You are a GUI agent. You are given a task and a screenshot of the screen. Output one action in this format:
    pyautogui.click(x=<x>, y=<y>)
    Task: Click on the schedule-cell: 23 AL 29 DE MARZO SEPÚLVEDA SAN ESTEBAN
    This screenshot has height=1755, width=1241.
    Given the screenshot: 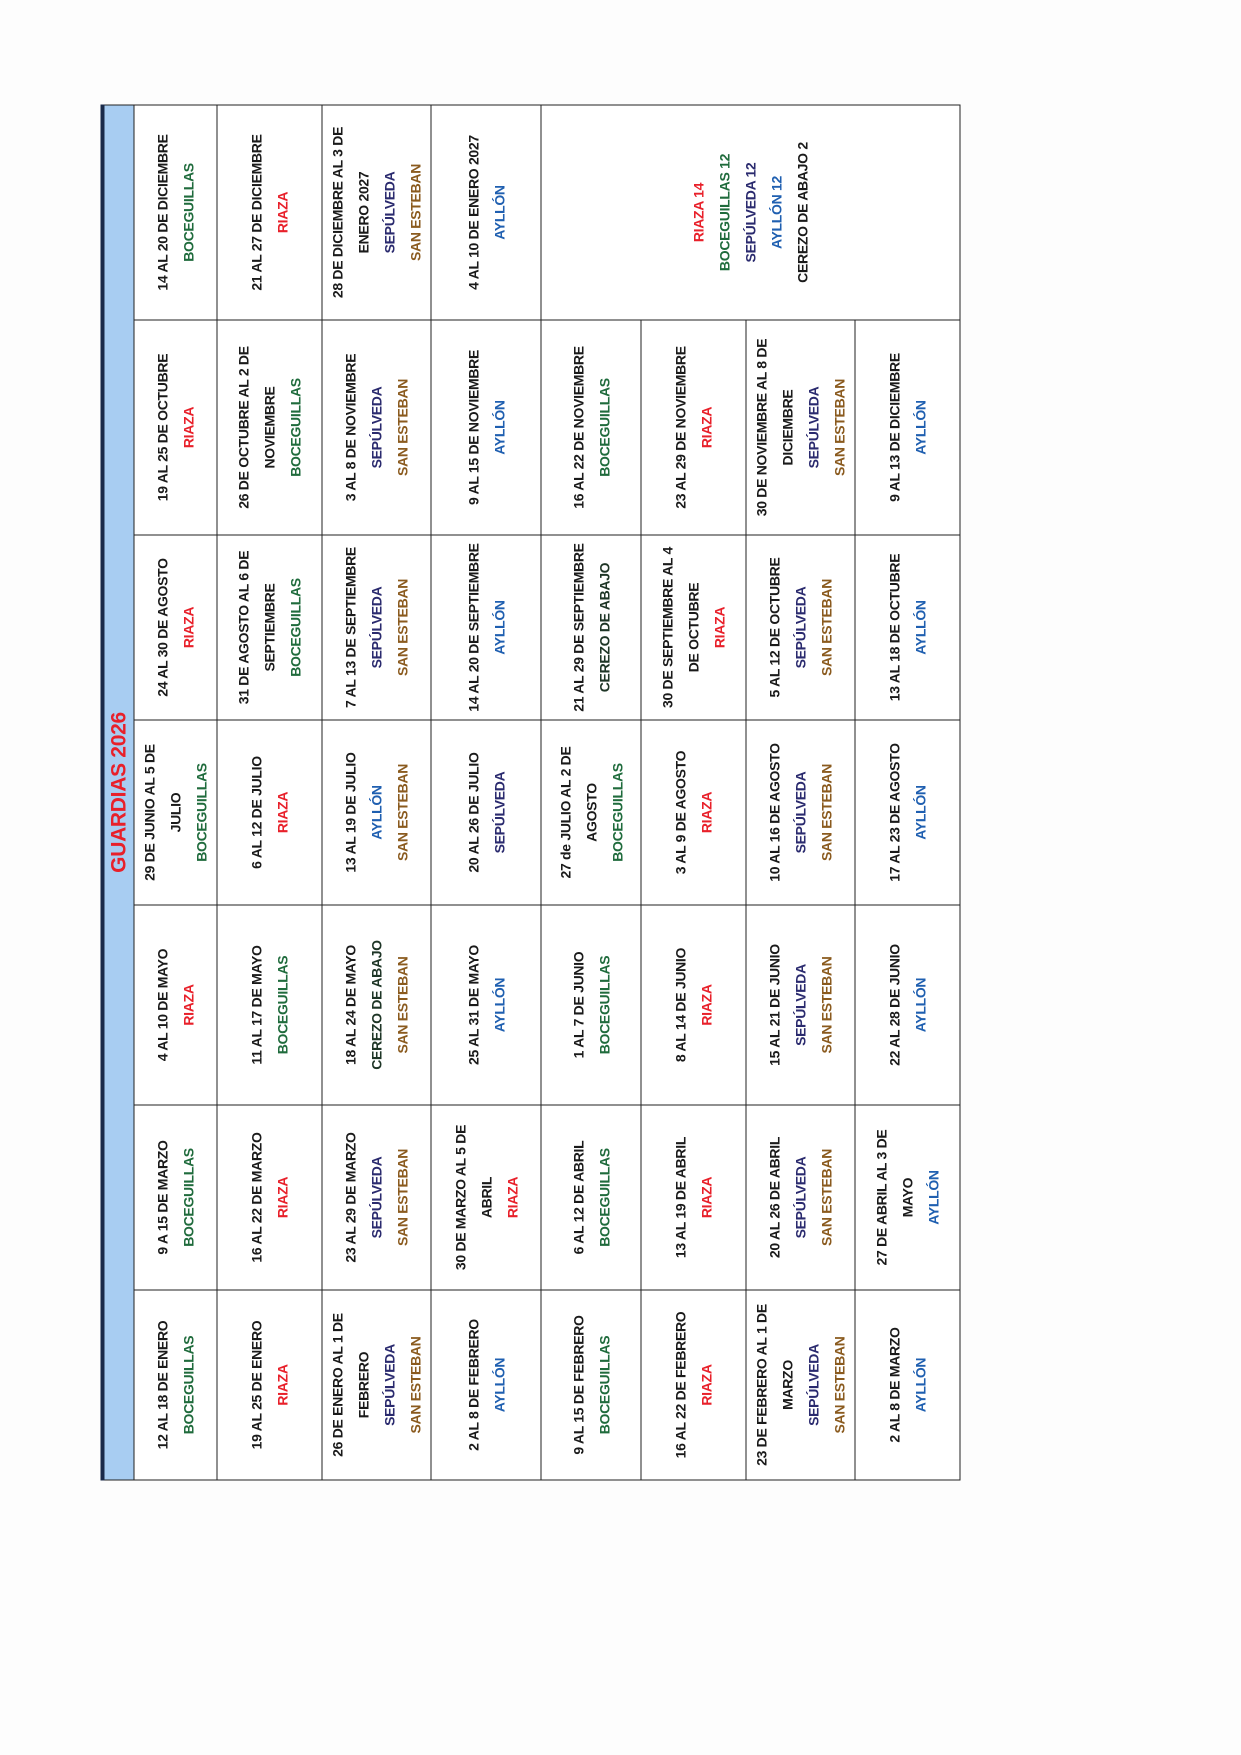 What is the action you would take?
    pyautogui.click(x=376, y=1197)
    